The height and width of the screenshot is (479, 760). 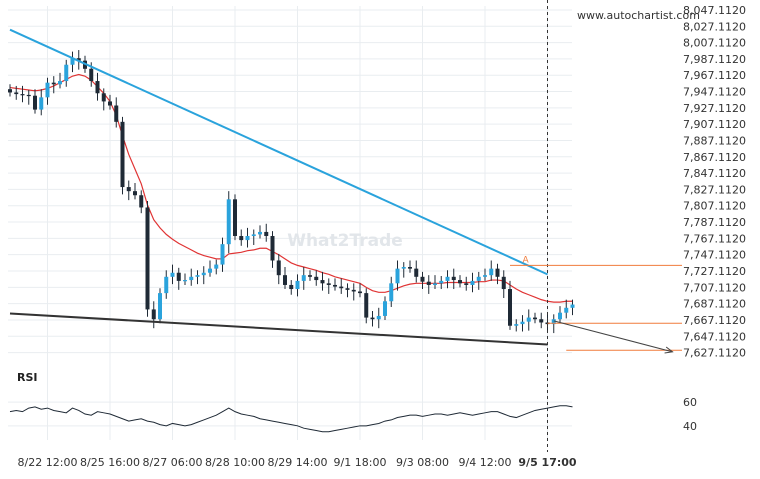 What do you see at coordinates (714, 59) in the screenshot?
I see `price-tick-label: 7,987.1120` at bounding box center [714, 59].